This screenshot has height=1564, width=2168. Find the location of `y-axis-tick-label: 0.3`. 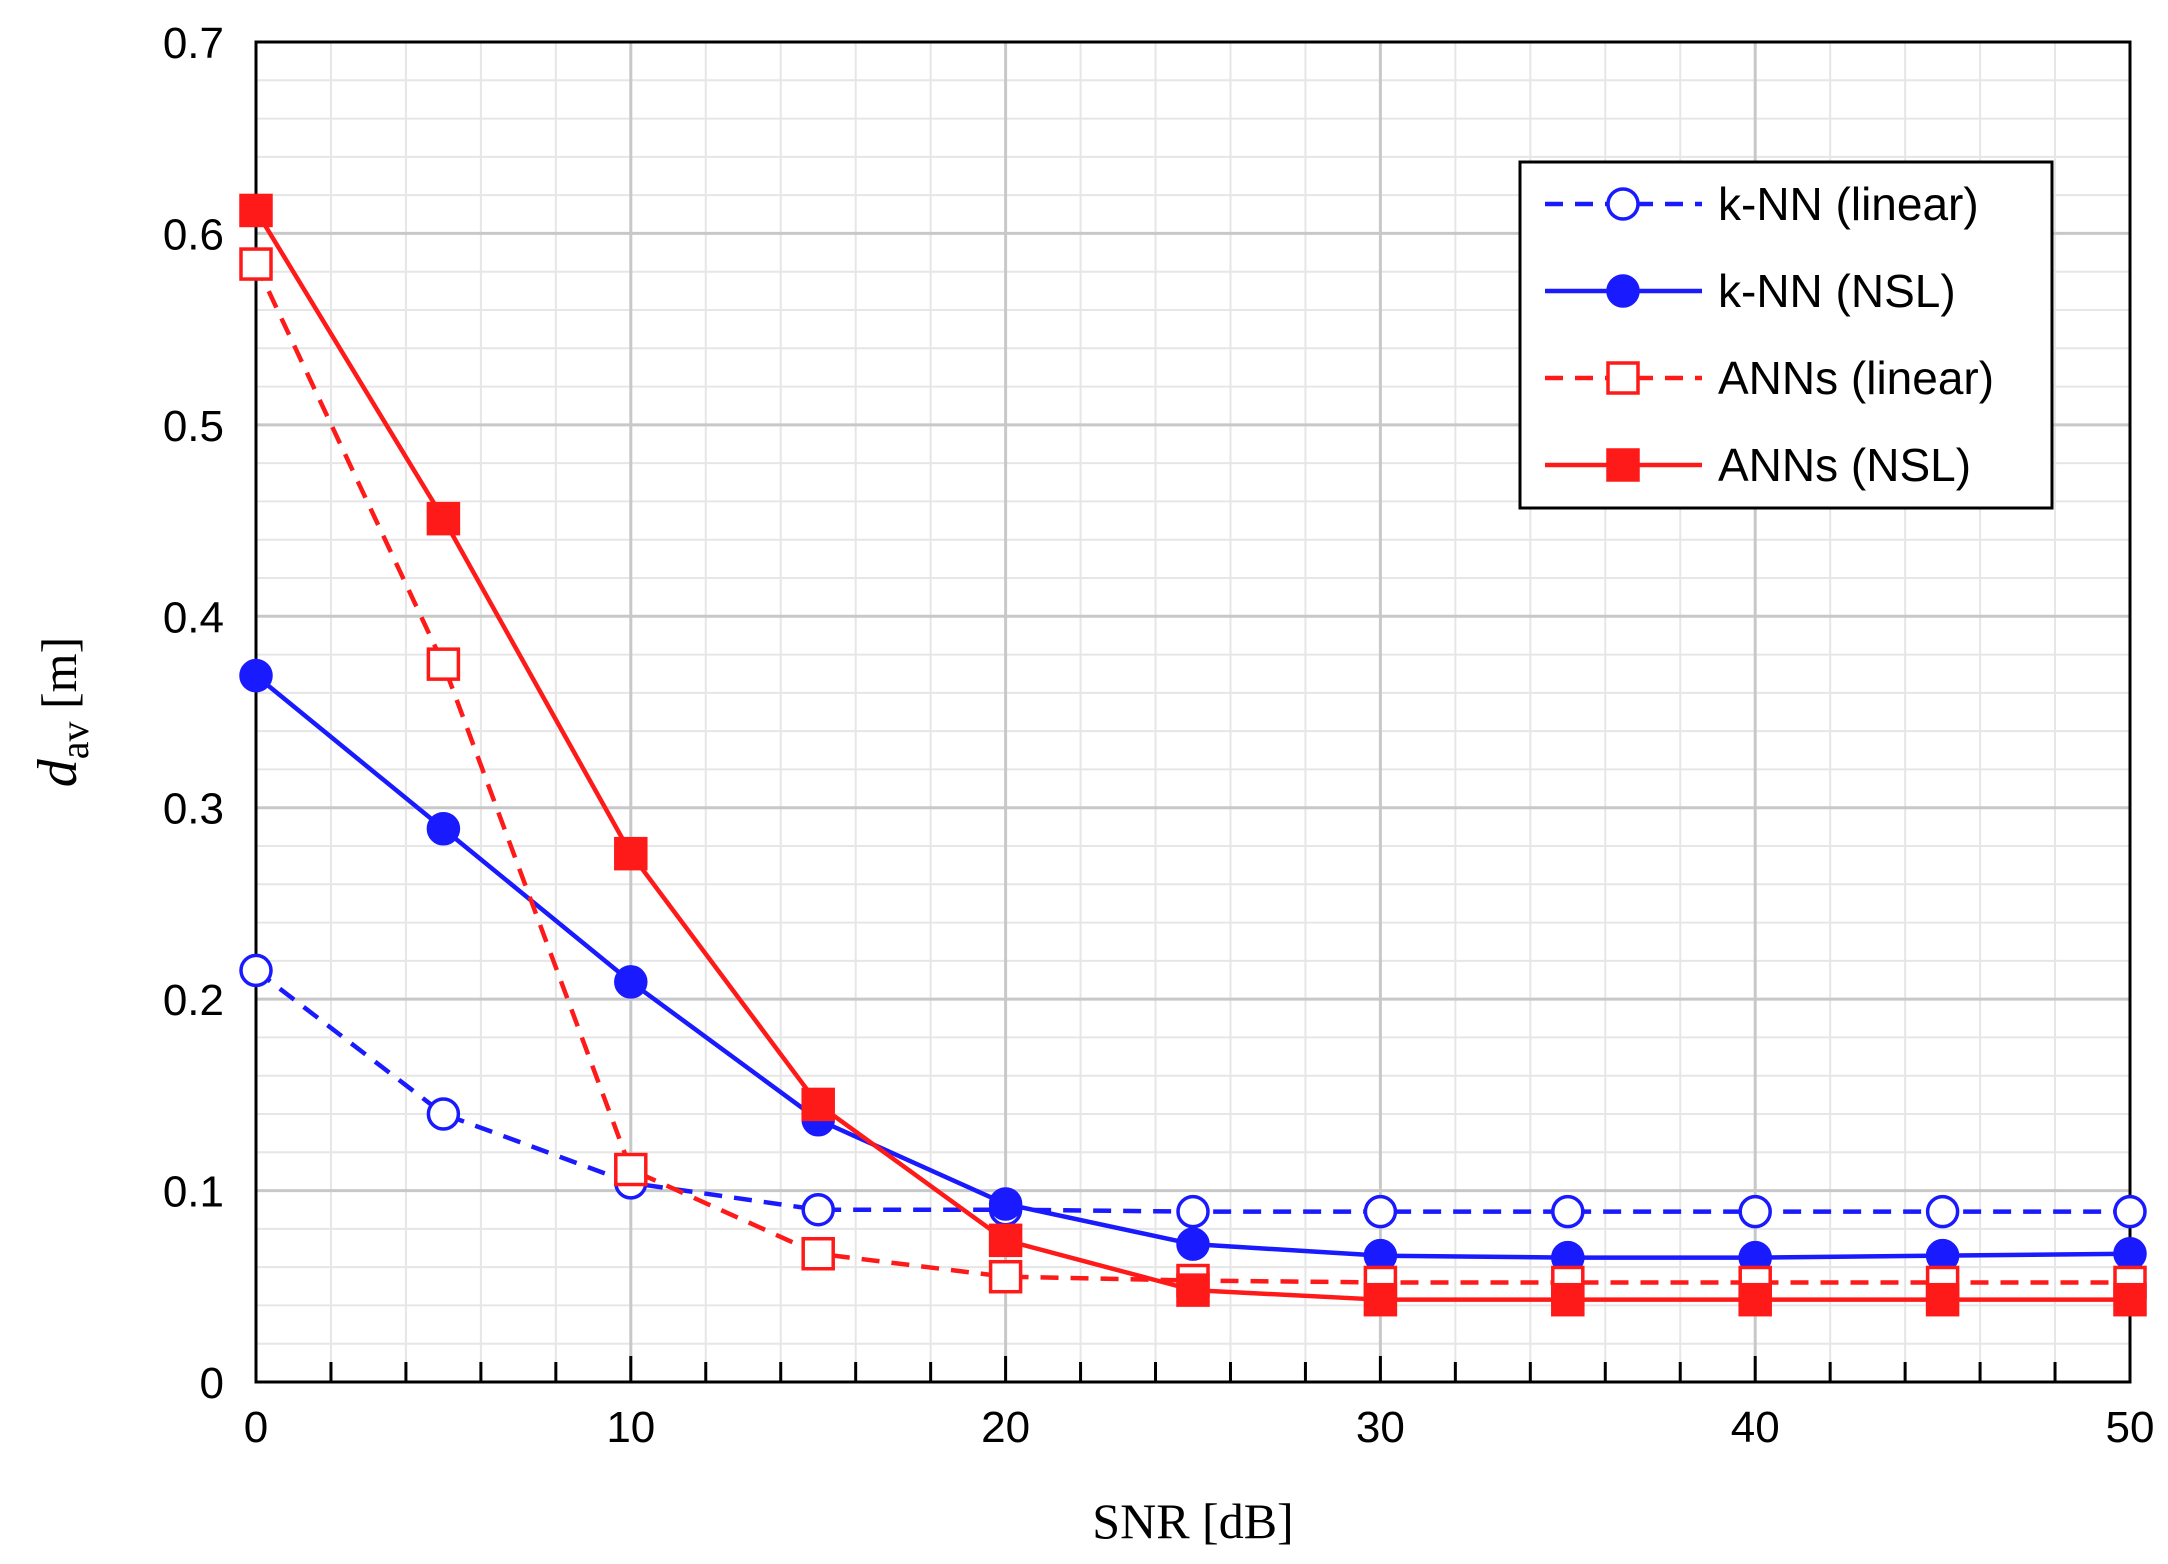

y-axis-tick-label: 0.3 is located at coordinates (193, 809).